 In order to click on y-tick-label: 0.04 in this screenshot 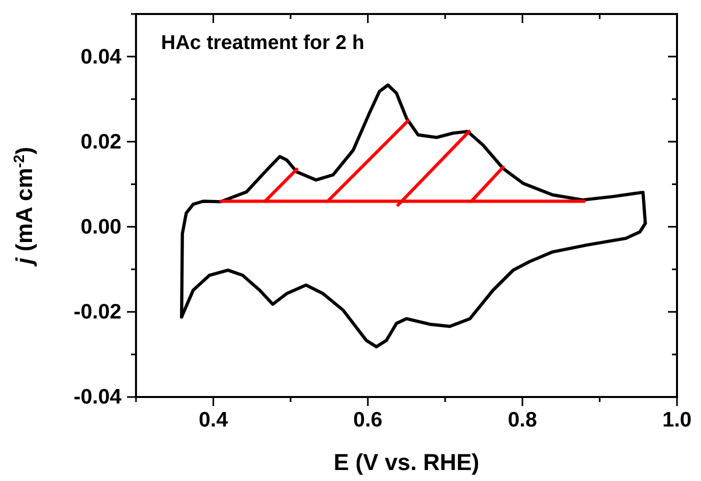, I will do `click(101, 56)`.